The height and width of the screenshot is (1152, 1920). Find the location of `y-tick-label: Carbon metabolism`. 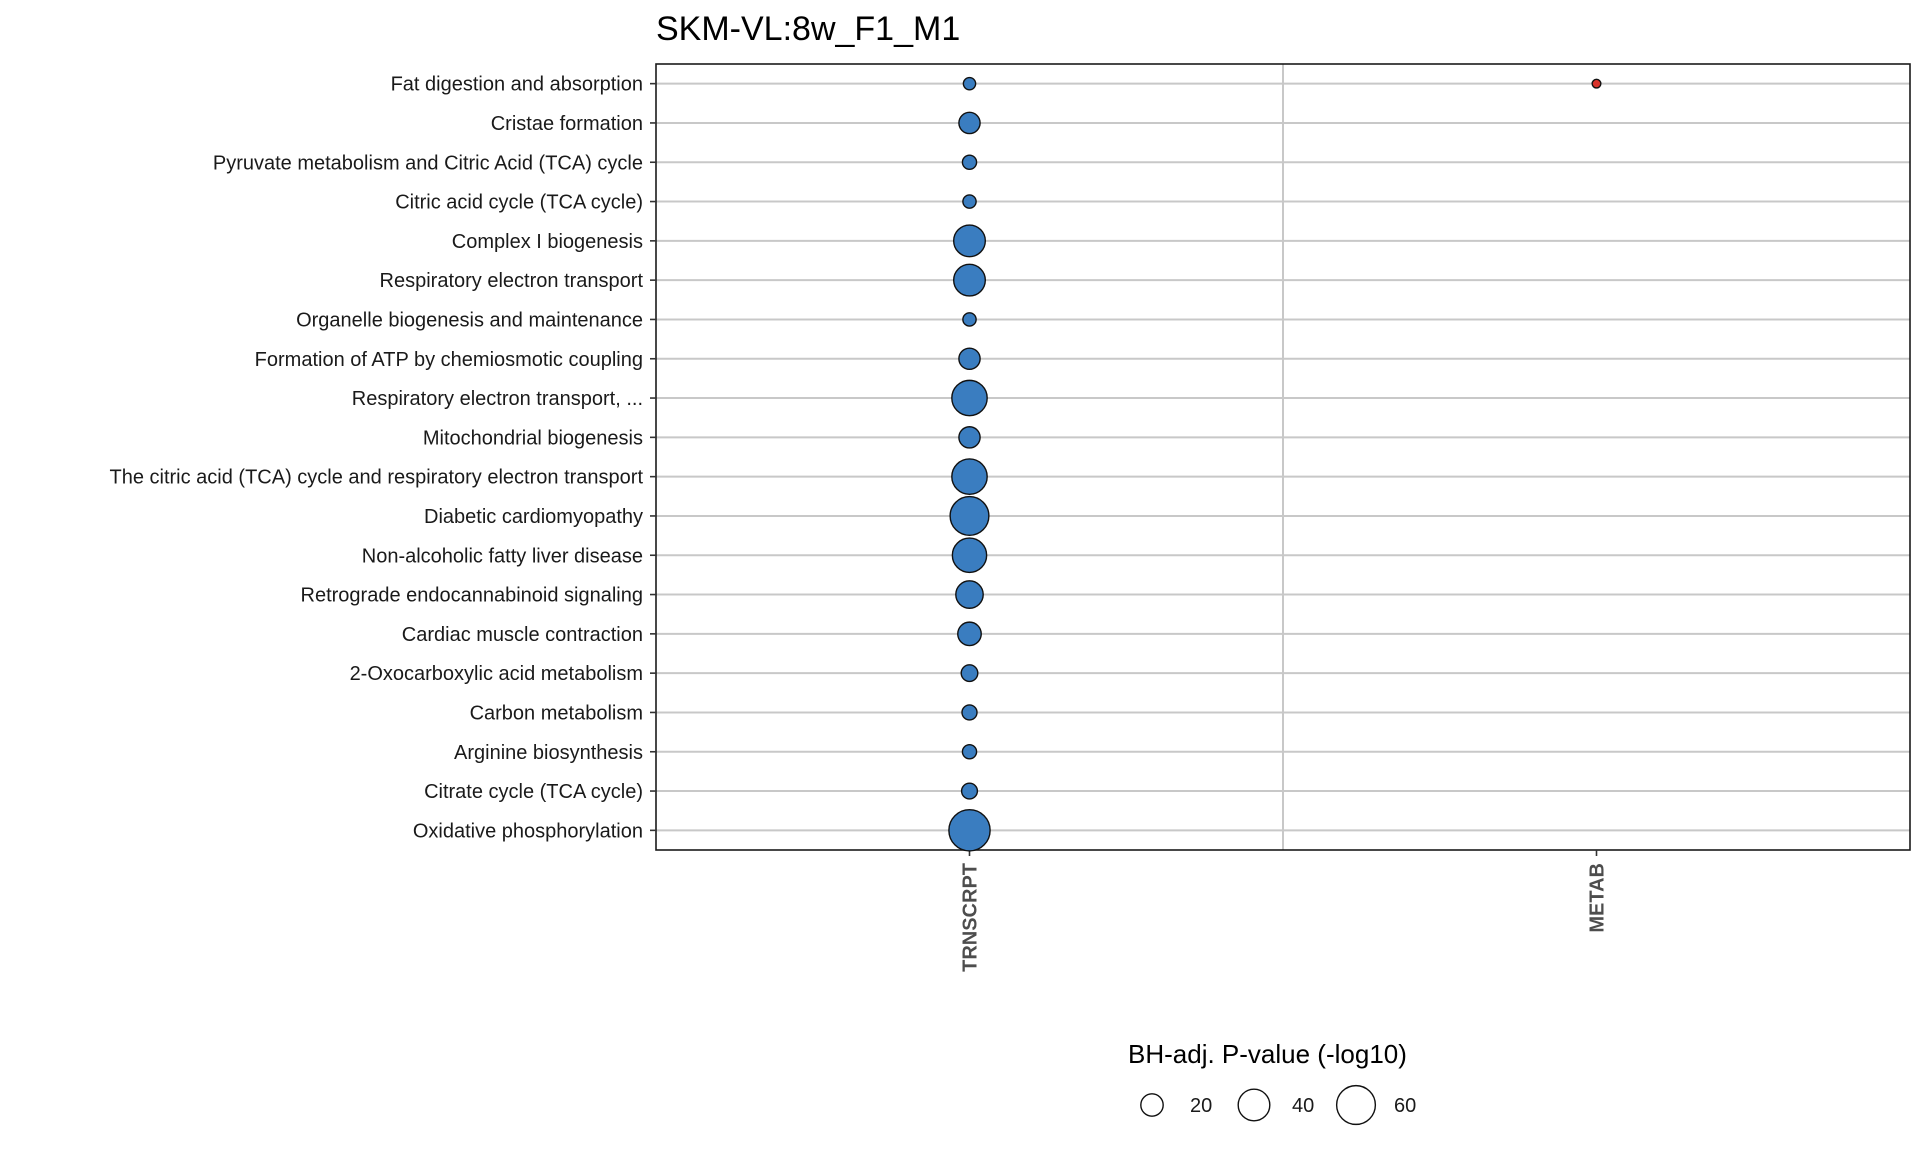

y-tick-label: Carbon metabolism is located at coordinates (556, 713).